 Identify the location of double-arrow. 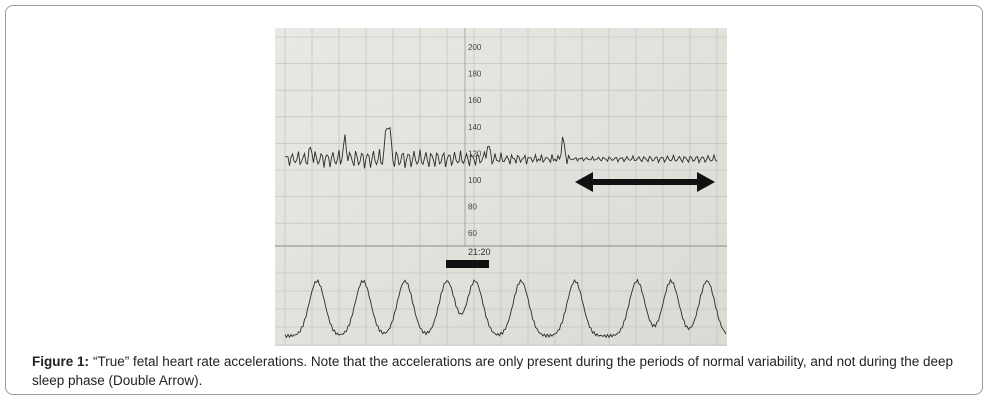
(645, 182).